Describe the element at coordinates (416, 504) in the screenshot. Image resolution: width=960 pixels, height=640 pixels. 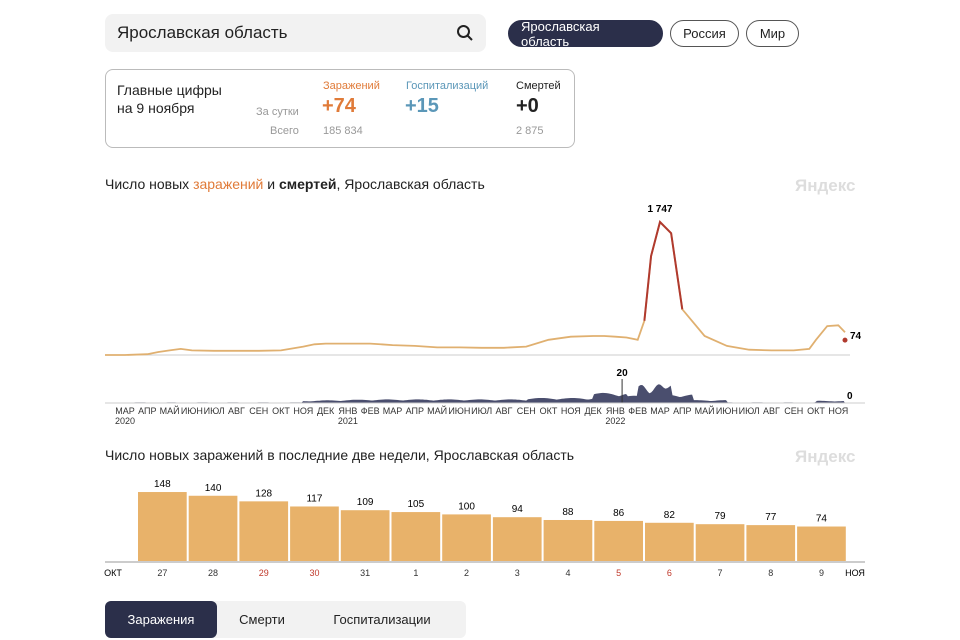
I see `bar-value-label: 105` at that location.